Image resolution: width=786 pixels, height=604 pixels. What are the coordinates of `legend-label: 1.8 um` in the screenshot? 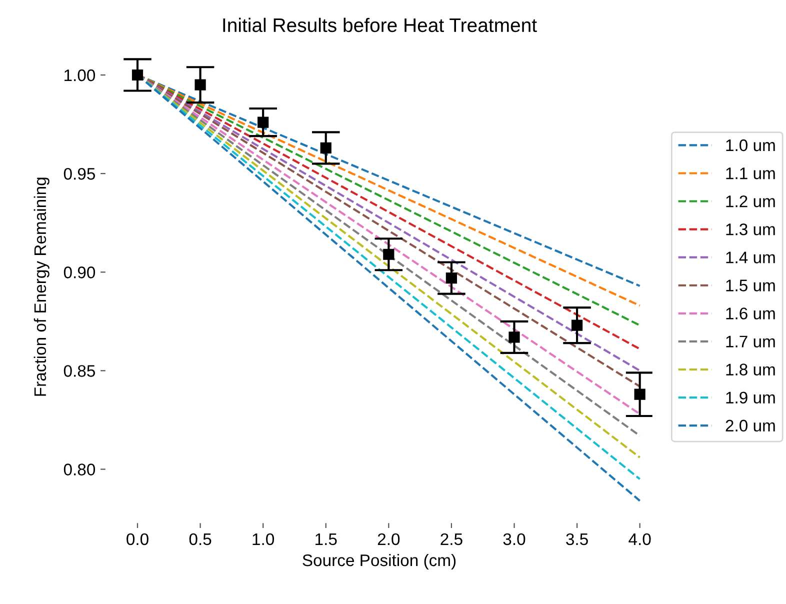 It's located at (750, 370).